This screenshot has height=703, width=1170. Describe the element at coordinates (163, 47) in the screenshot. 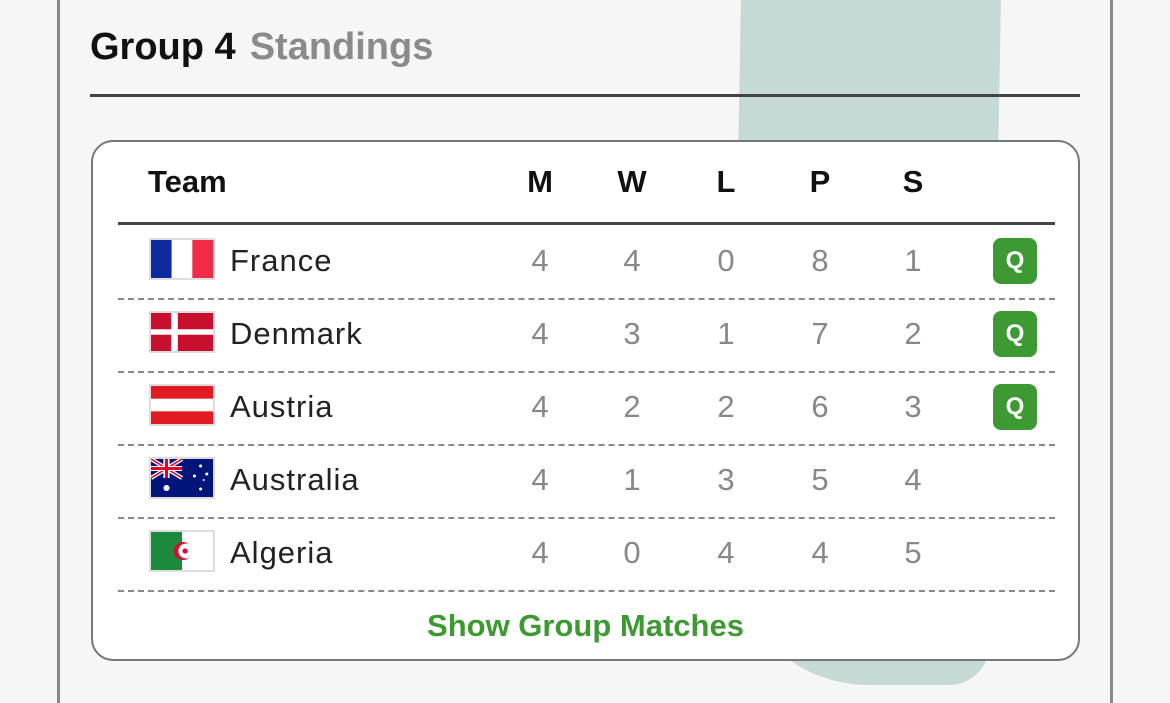

I see `group-title: Group 4` at that location.